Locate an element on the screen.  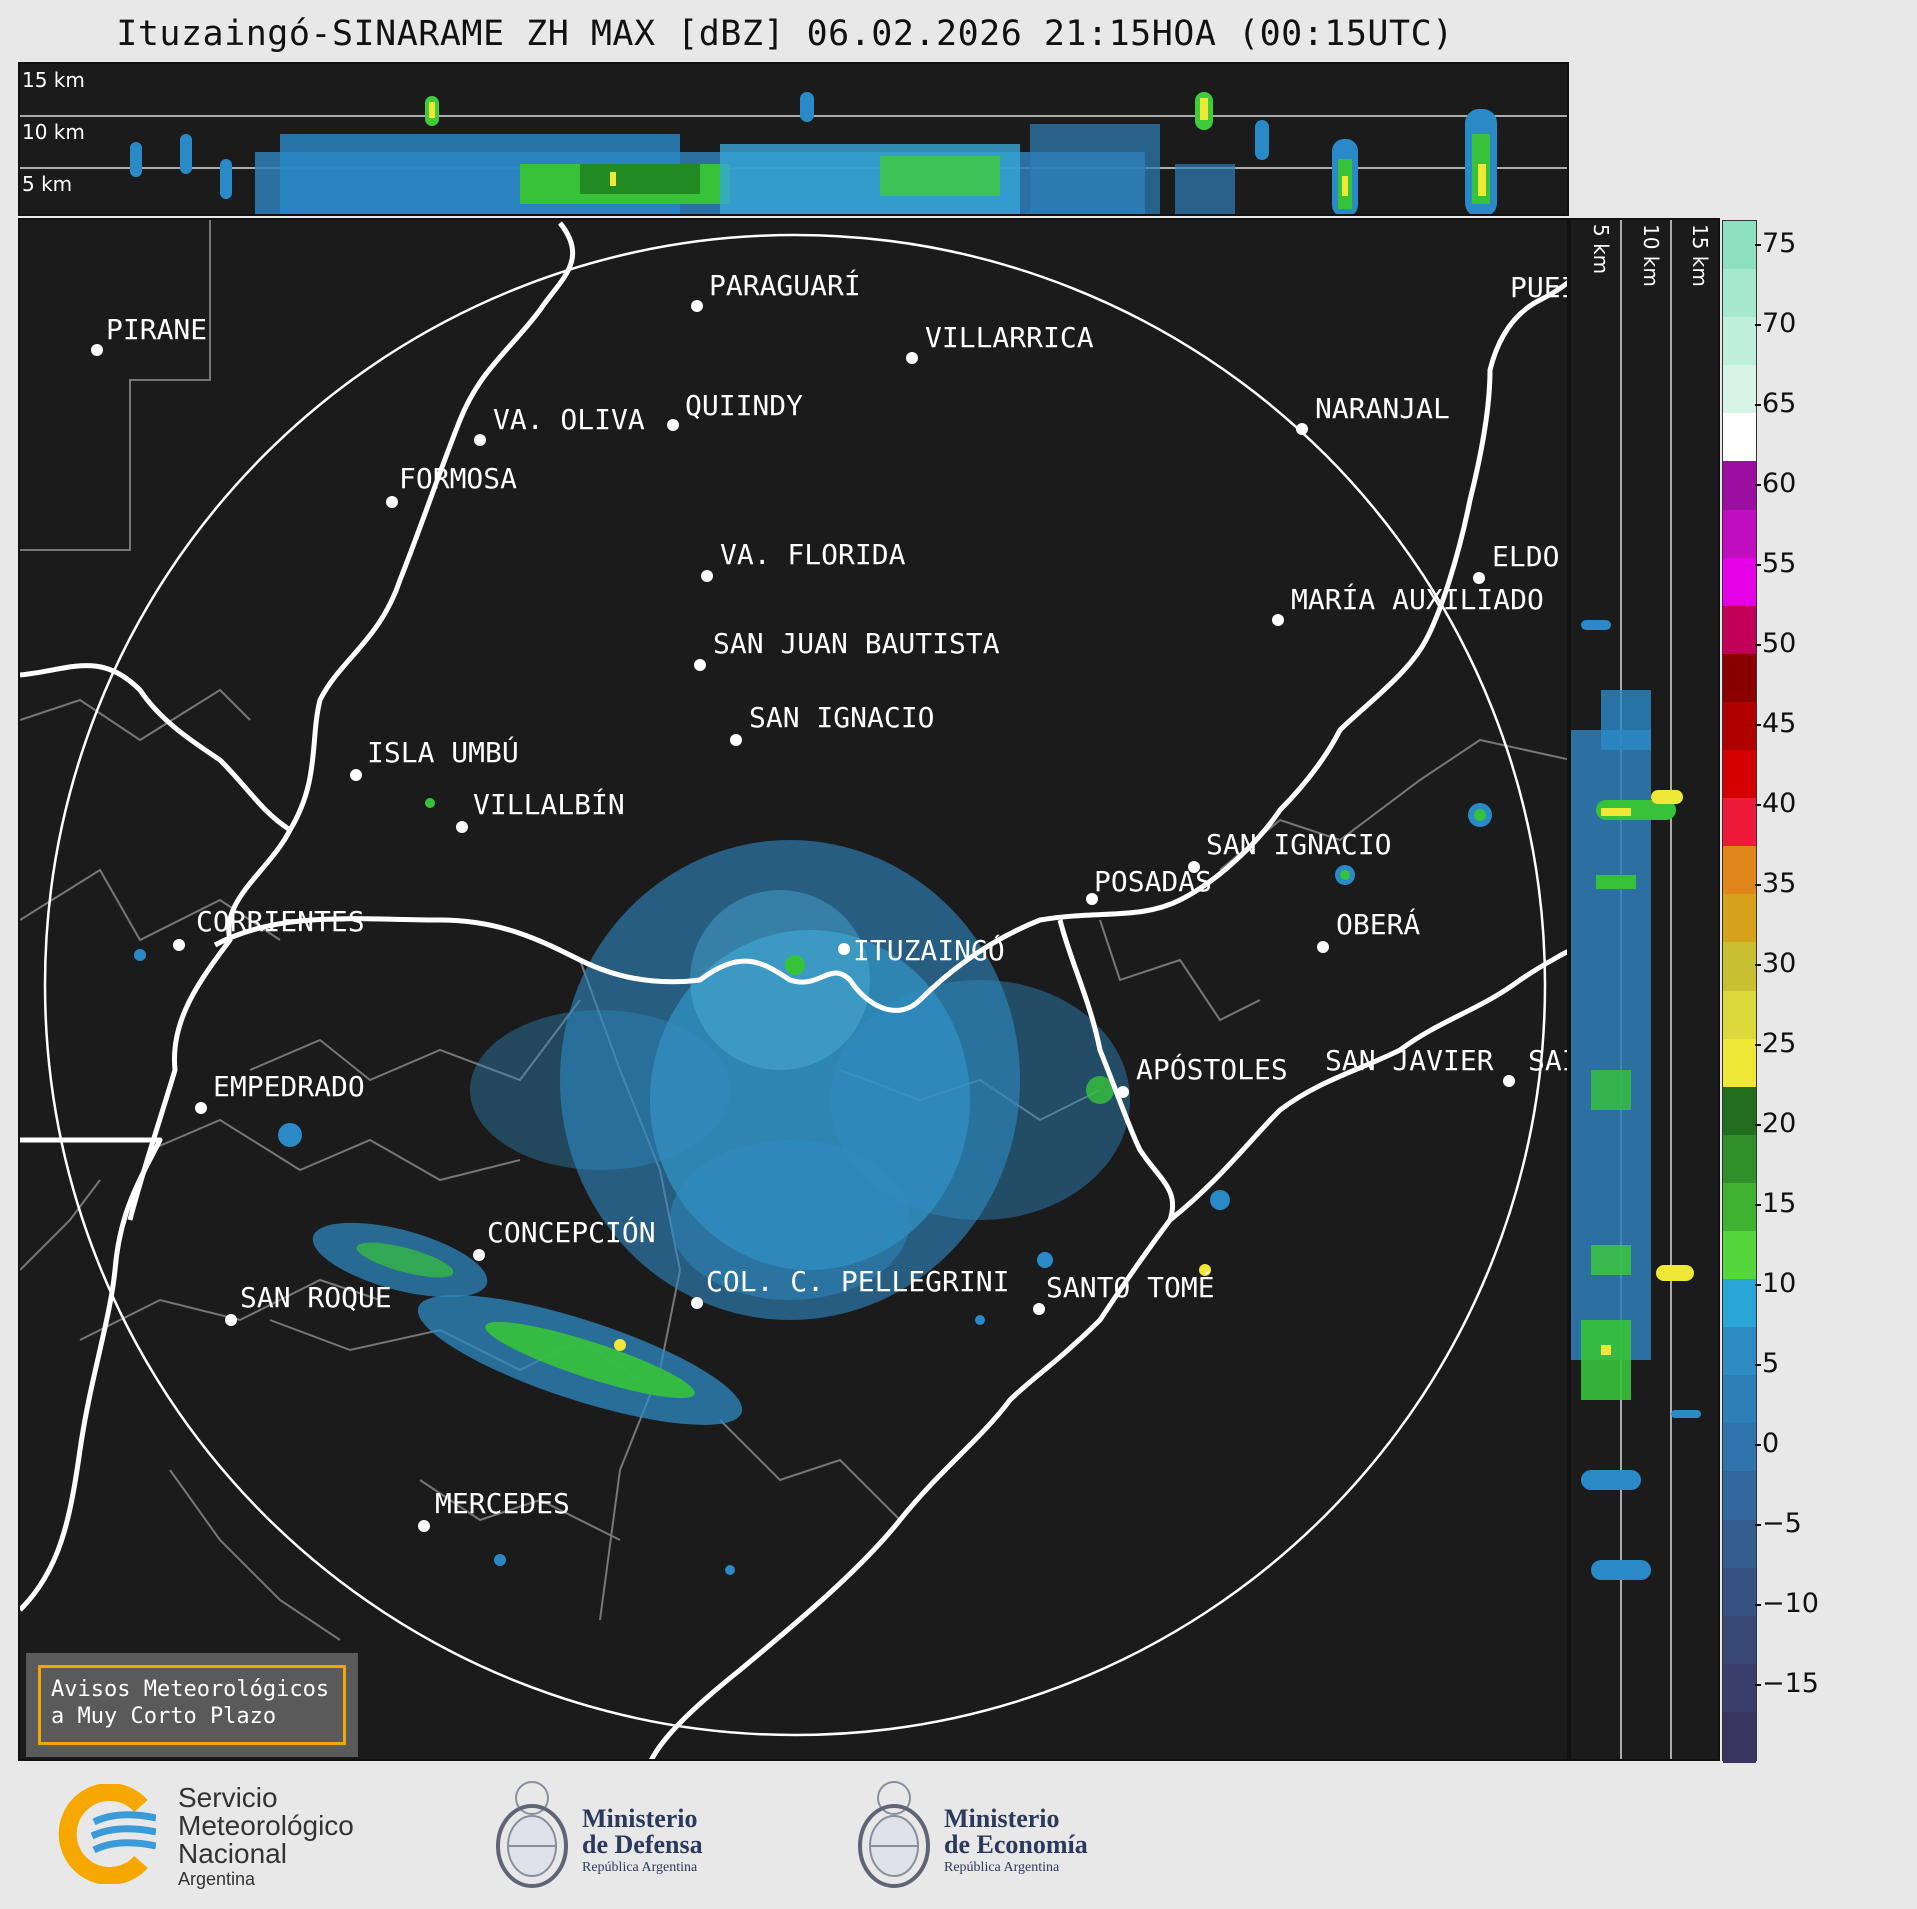
avisos-link: Avisos Meteorológicos a Muy Corto Plazo is located at coordinates (192, 1705).